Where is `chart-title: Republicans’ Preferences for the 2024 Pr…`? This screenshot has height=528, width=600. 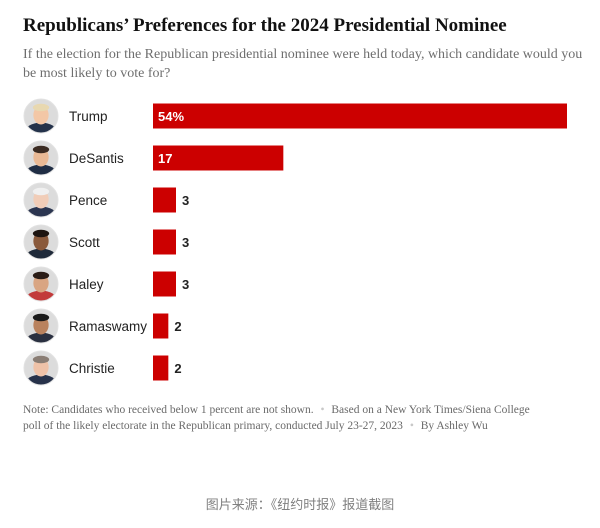
chart-title: Republicans’ Preferences for the 2024 Pr… is located at coordinates (265, 25).